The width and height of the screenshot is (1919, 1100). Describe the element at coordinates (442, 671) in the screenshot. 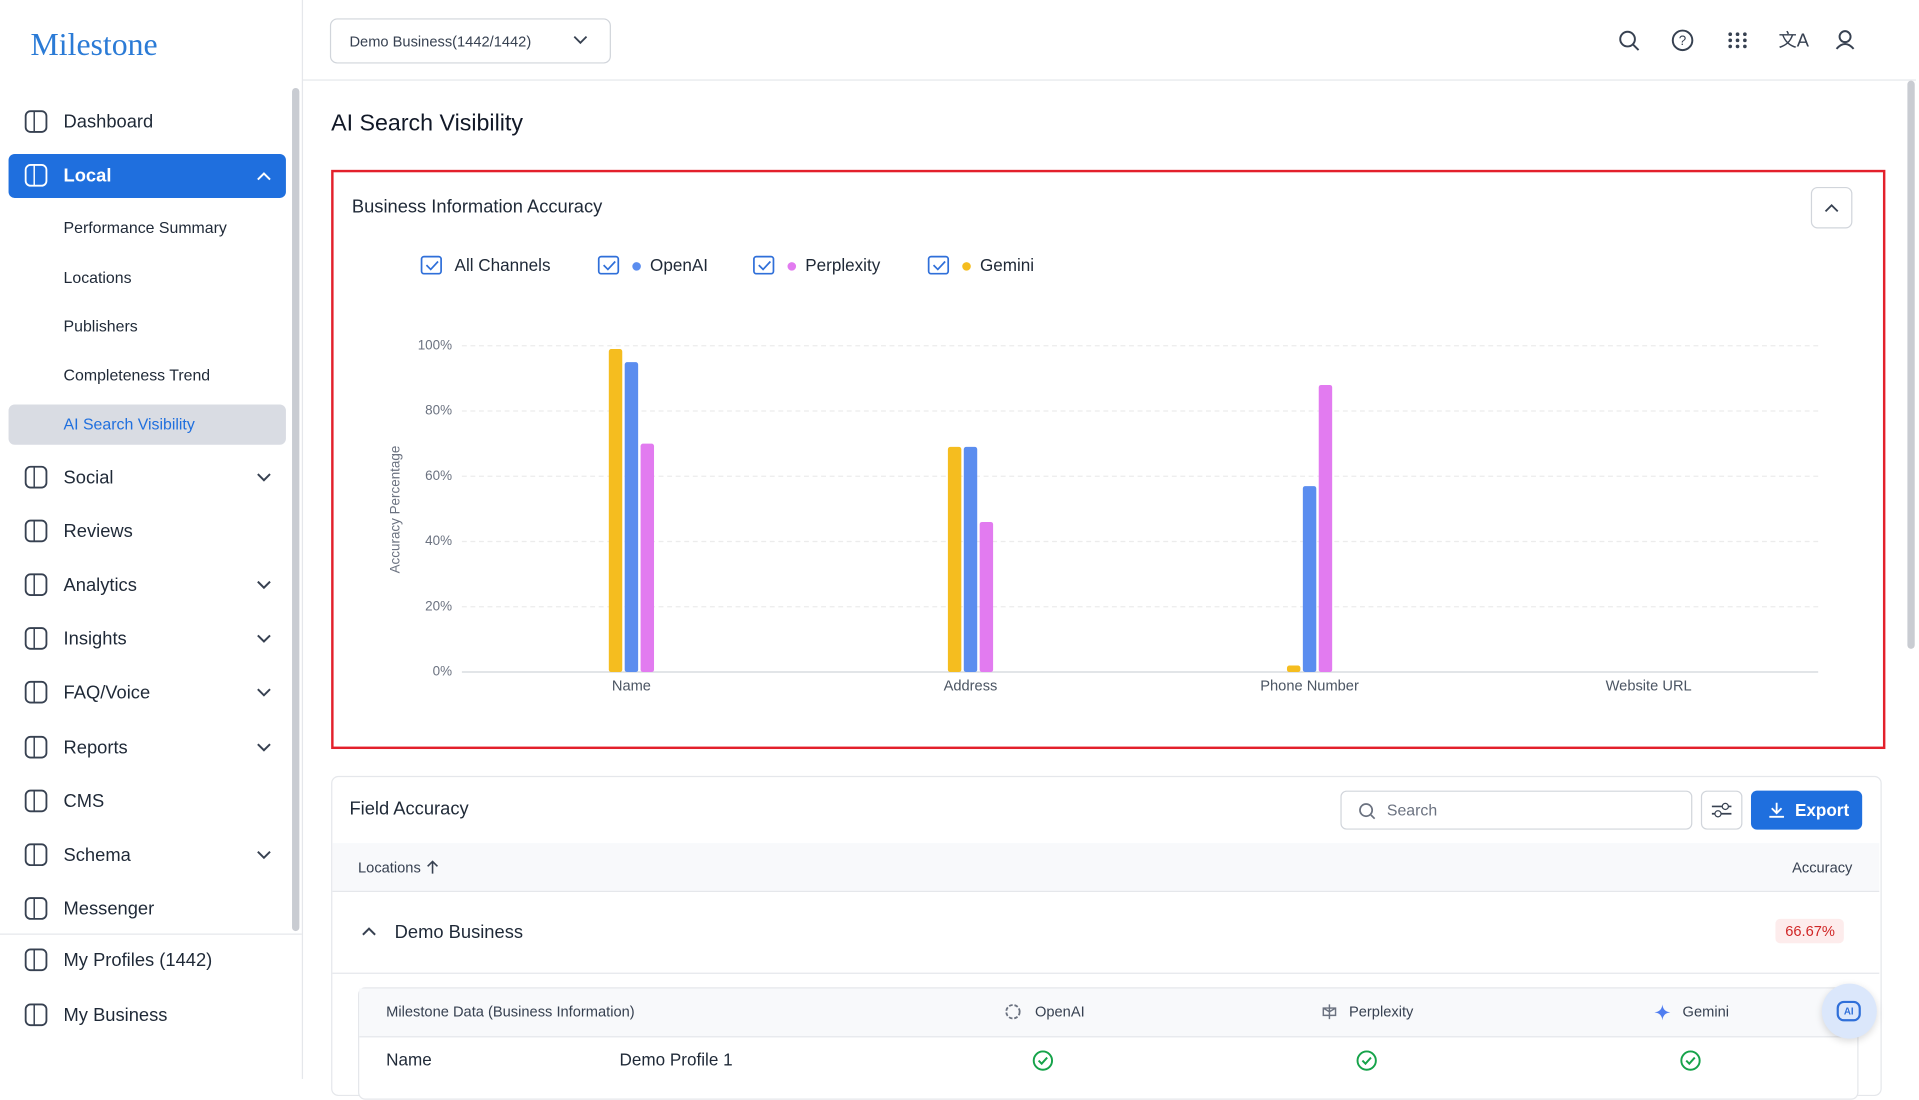

I see `y-tick-label: 0%` at that location.